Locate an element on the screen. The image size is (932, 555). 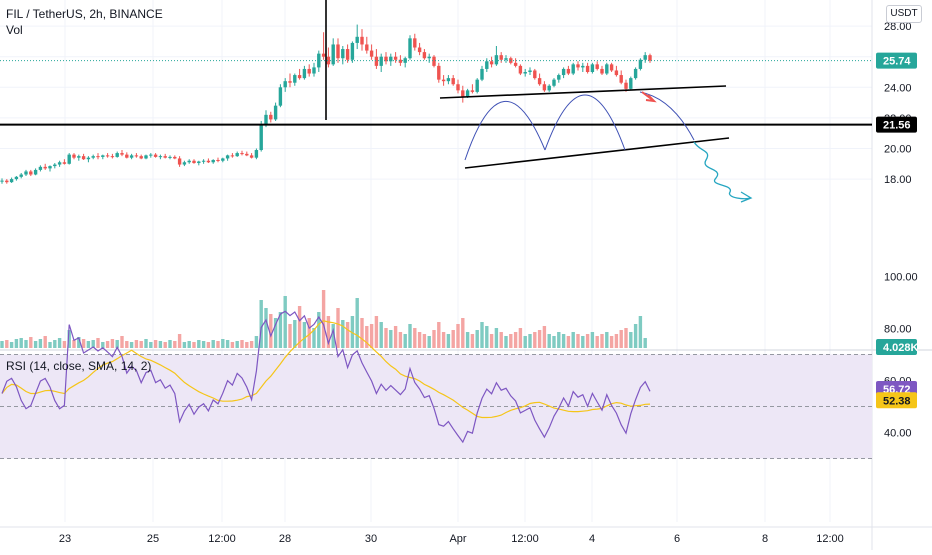
volume-layer is located at coordinates (323, 319).